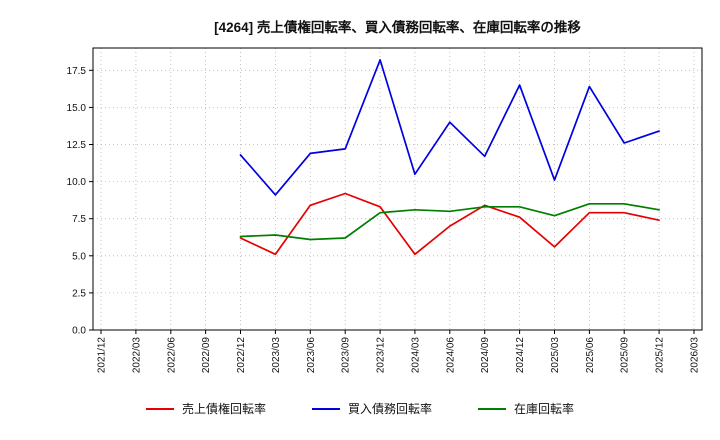 This screenshot has height=440, width=720. Describe the element at coordinates (77, 71) in the screenshot. I see `y-tick-label: 17.5` at that location.